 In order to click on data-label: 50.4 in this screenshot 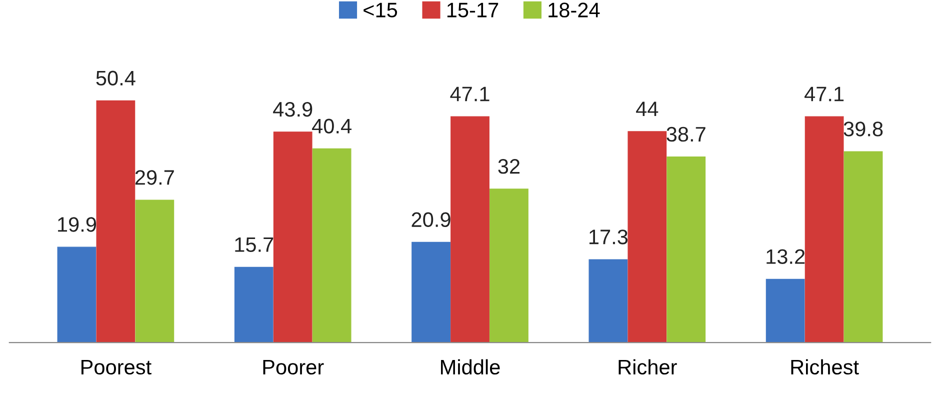, I will do `click(116, 78)`.